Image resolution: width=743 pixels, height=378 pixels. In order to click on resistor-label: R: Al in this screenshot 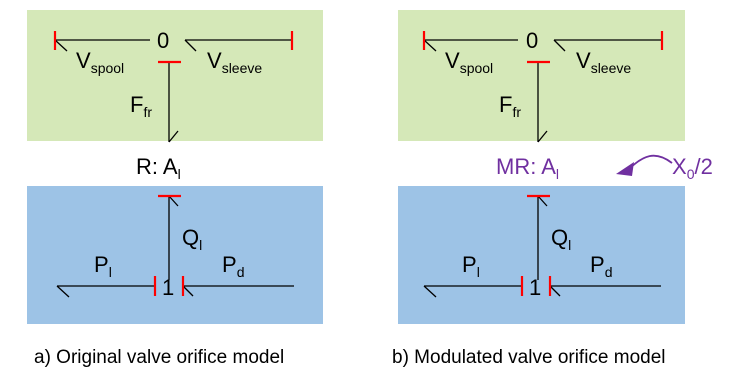, I will do `click(158, 168)`.